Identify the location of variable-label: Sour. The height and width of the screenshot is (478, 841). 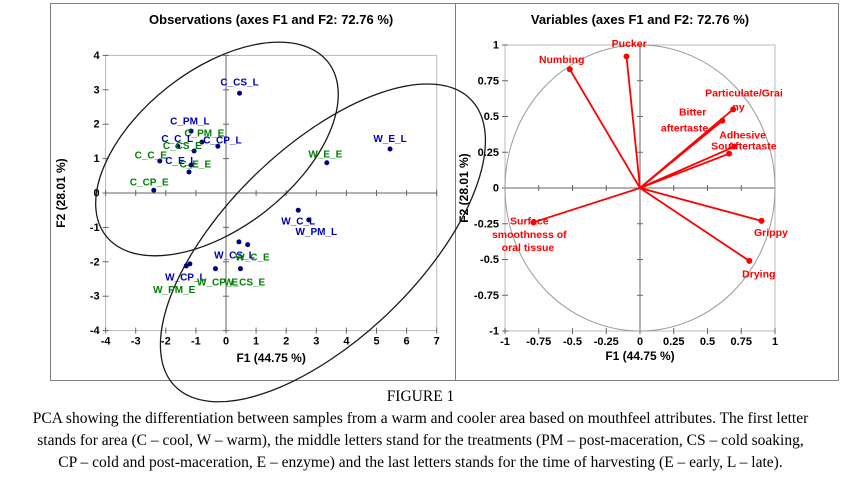
(723, 146).